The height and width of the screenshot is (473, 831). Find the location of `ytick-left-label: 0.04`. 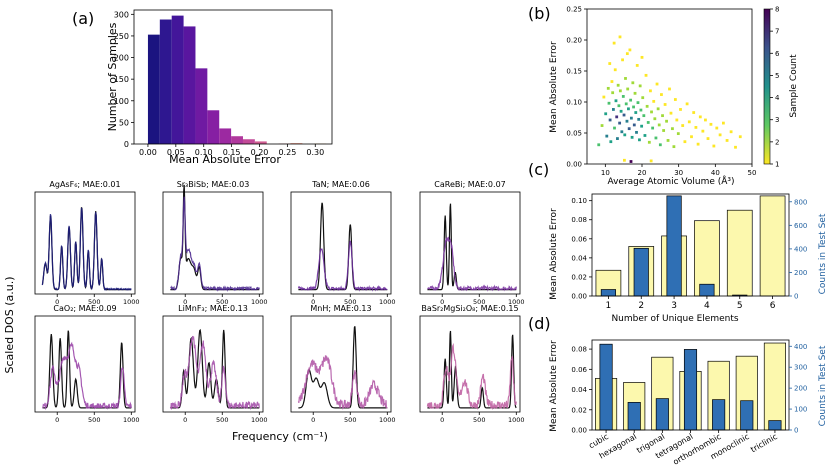

ytick-left-label: 0.04 is located at coordinates (579, 258).